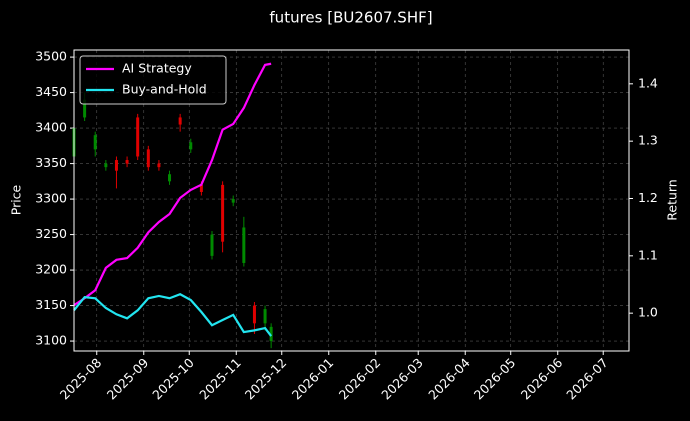 This screenshot has height=421, width=690. I want to click on y-tick-label: 3100, so click(51, 340).